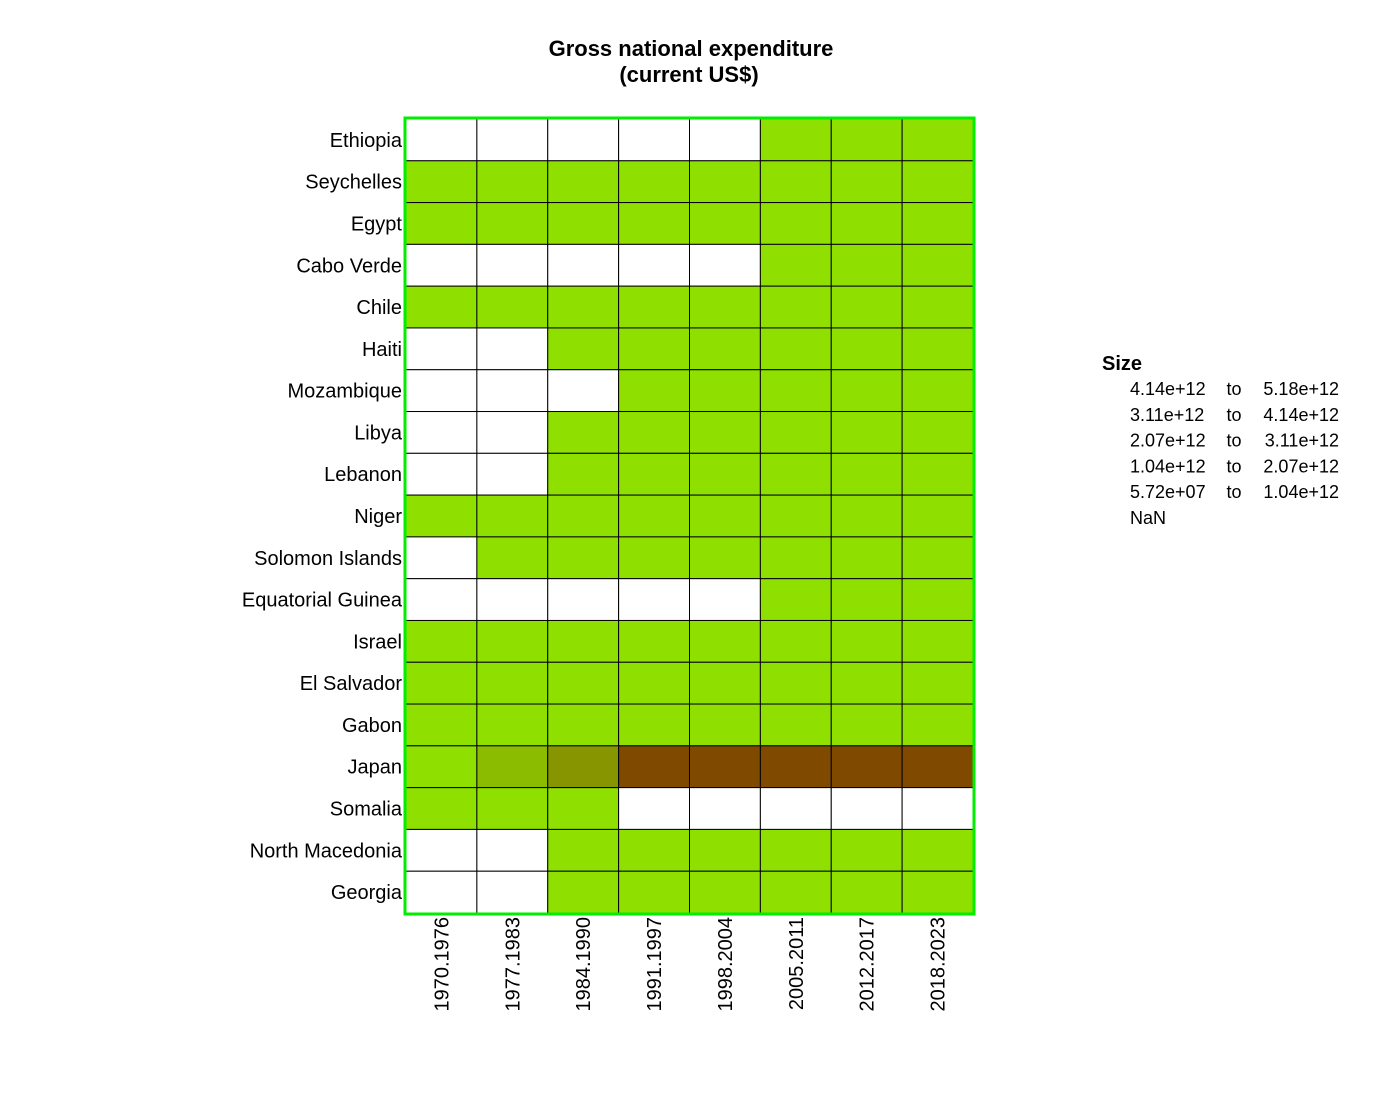 The width and height of the screenshot is (1400, 1100). What do you see at coordinates (378, 517) in the screenshot?
I see `row-label: Niger` at bounding box center [378, 517].